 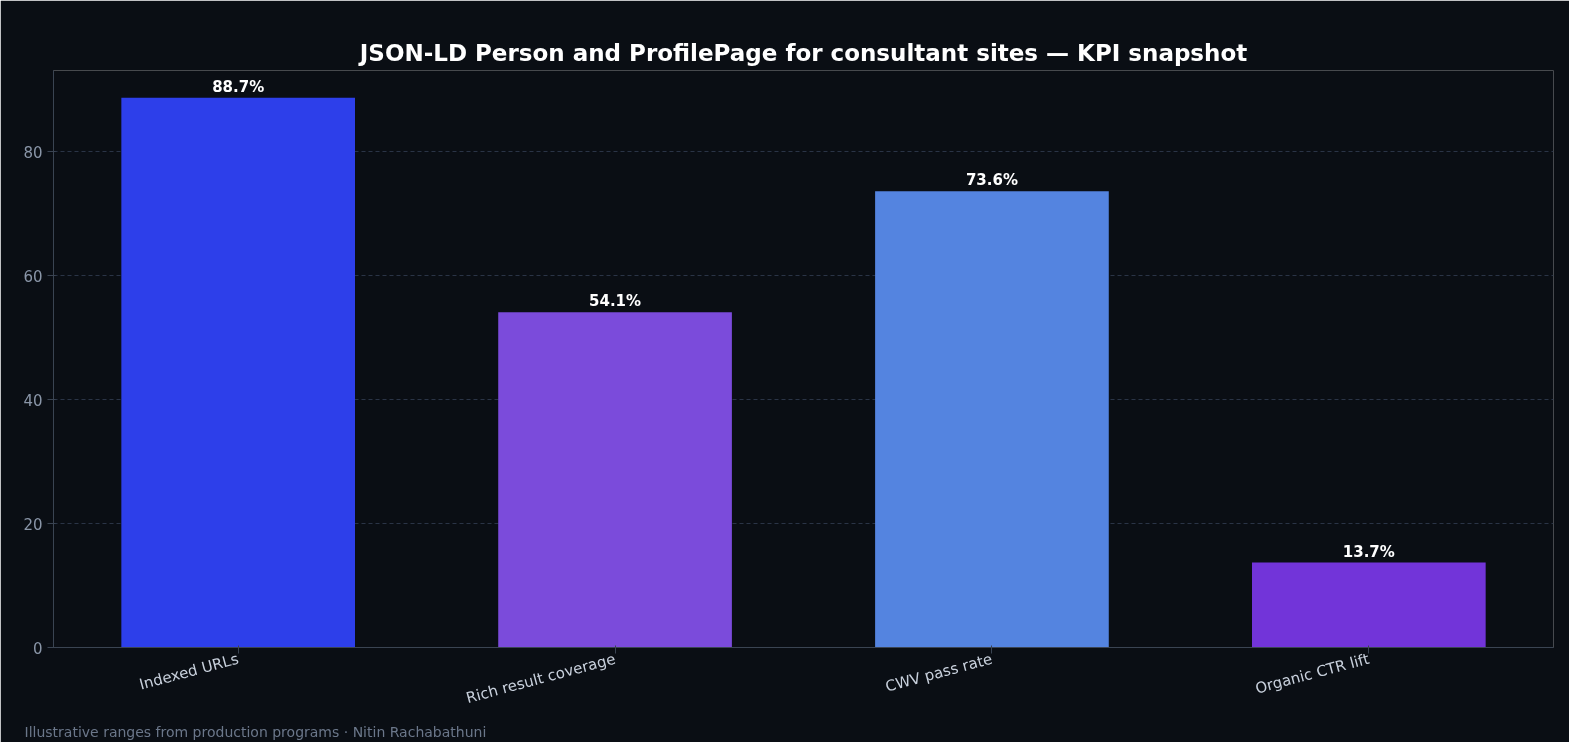 What do you see at coordinates (255, 731) in the screenshot?
I see `text: Illustrative ranges from production programs · Nitin Rachabathuni` at bounding box center [255, 731].